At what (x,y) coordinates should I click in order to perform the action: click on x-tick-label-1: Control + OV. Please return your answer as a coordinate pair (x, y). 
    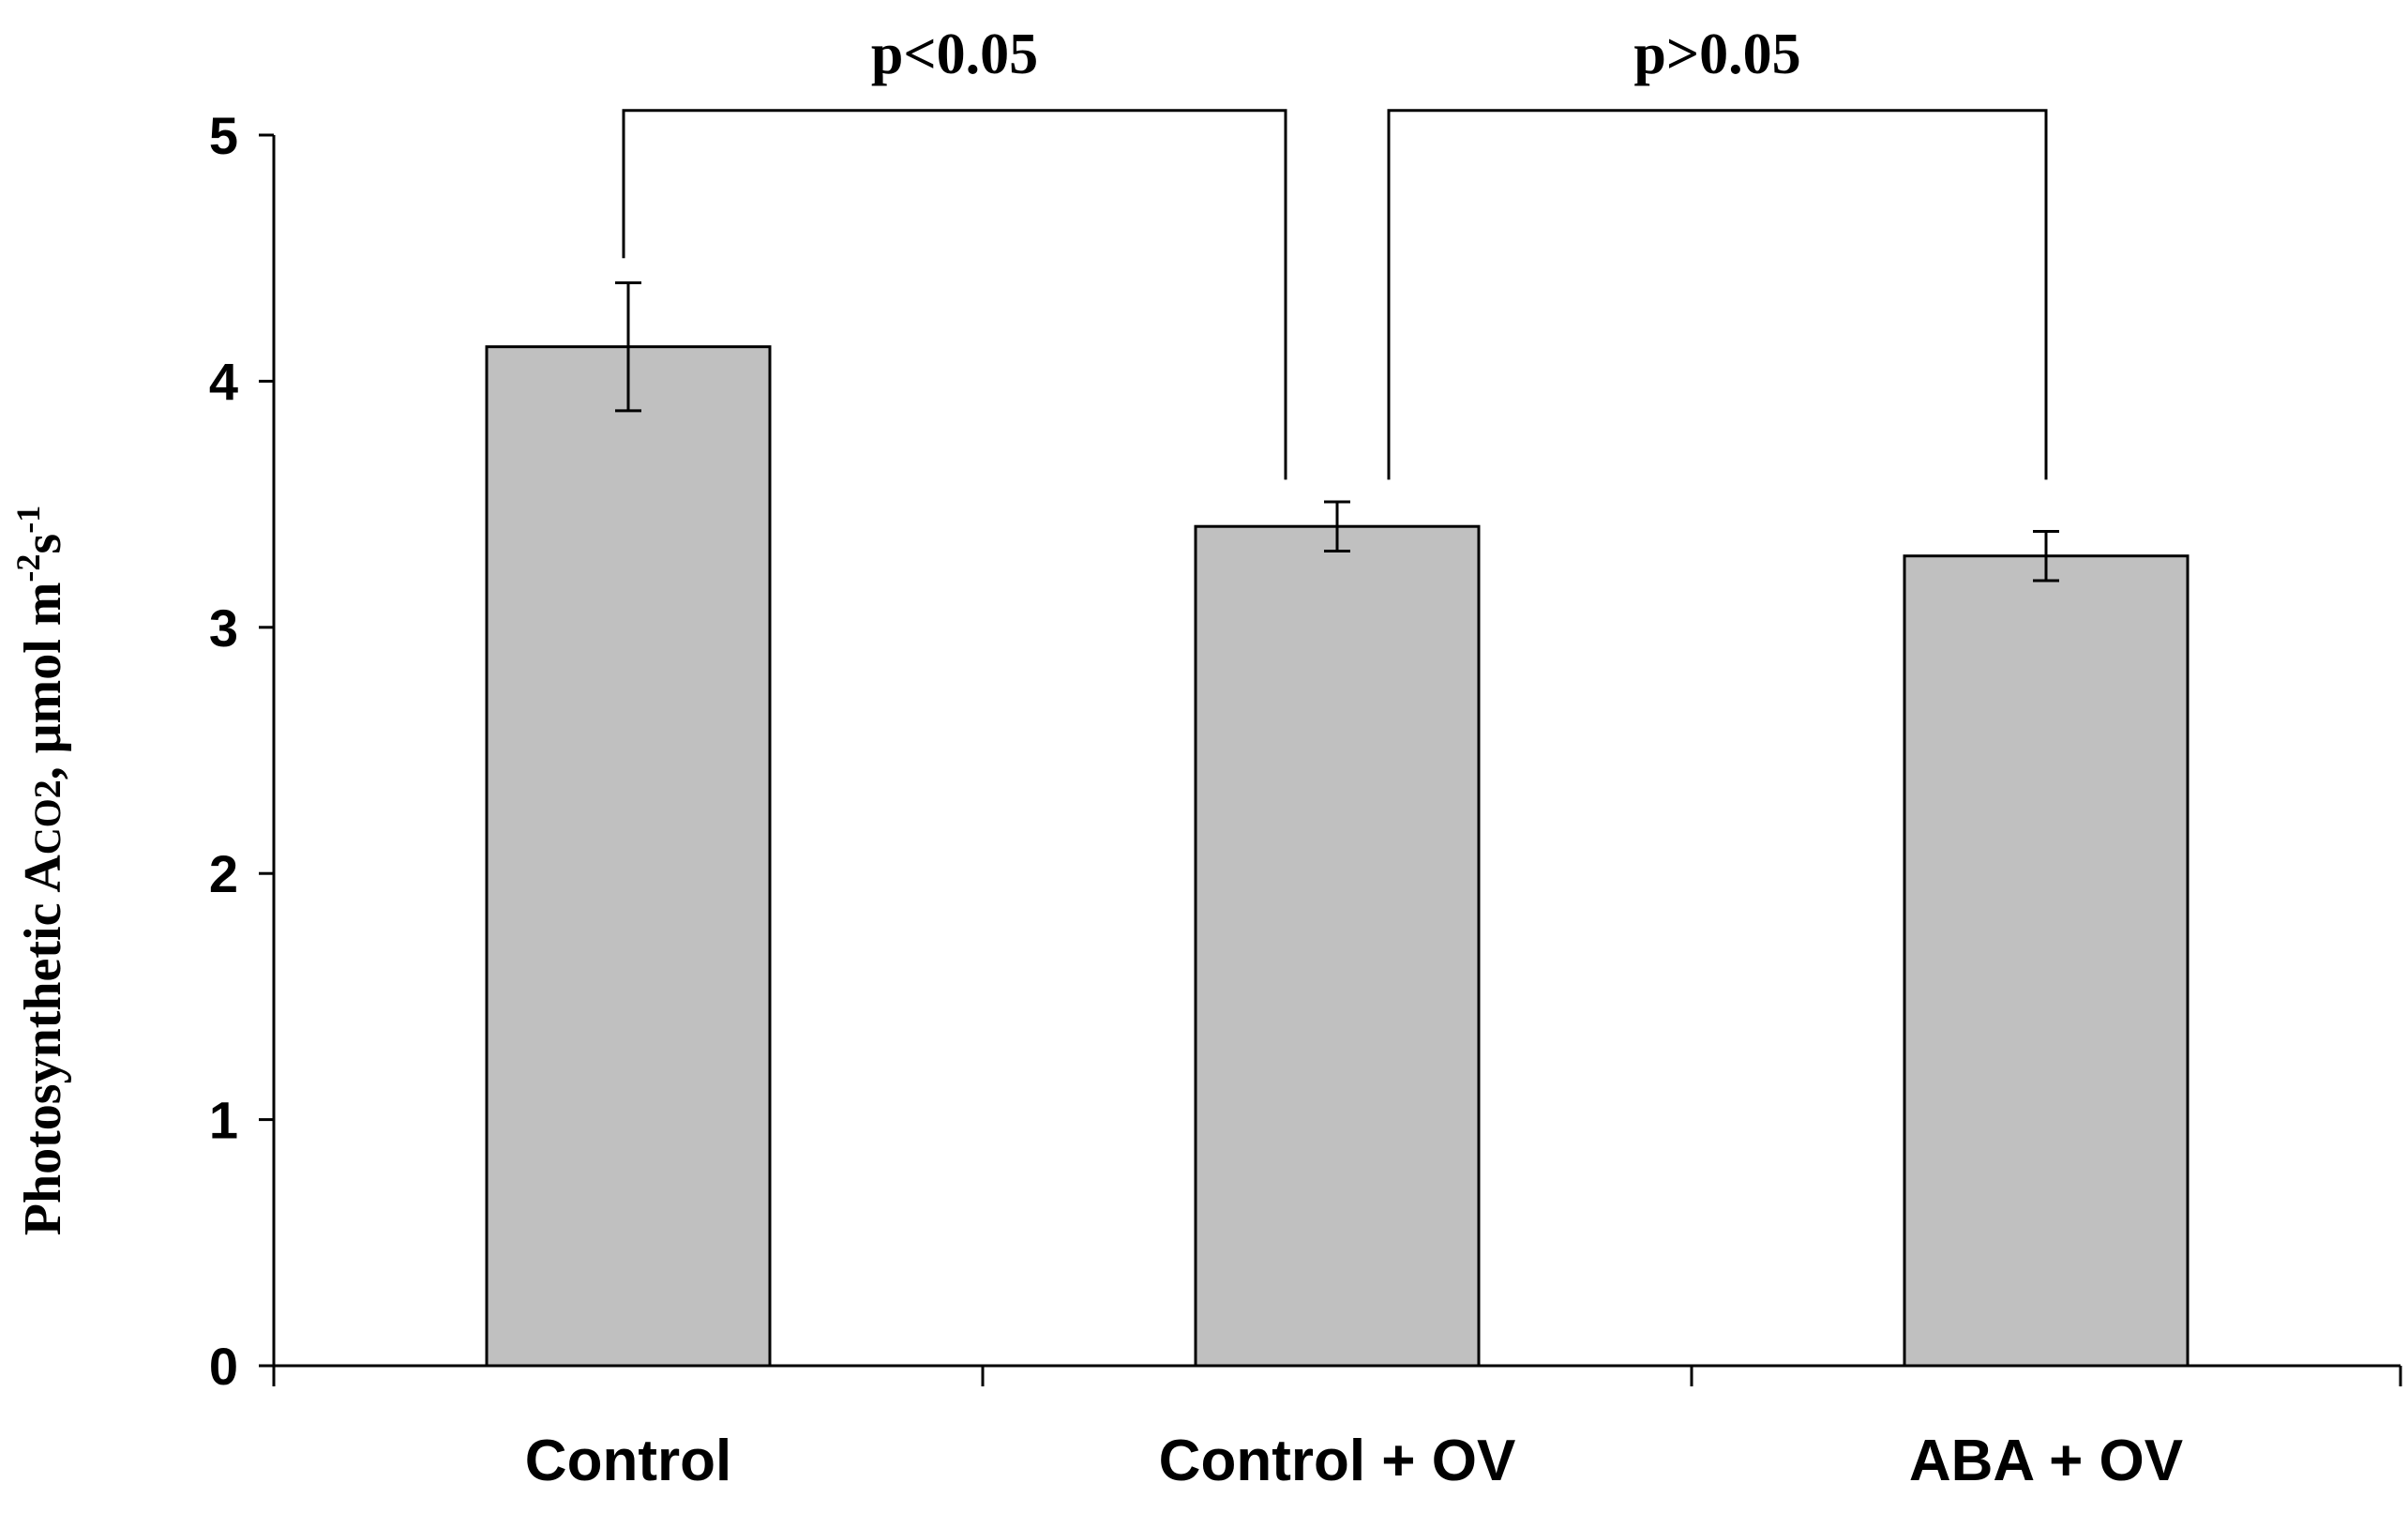
    Looking at the image, I should click on (1337, 1461).